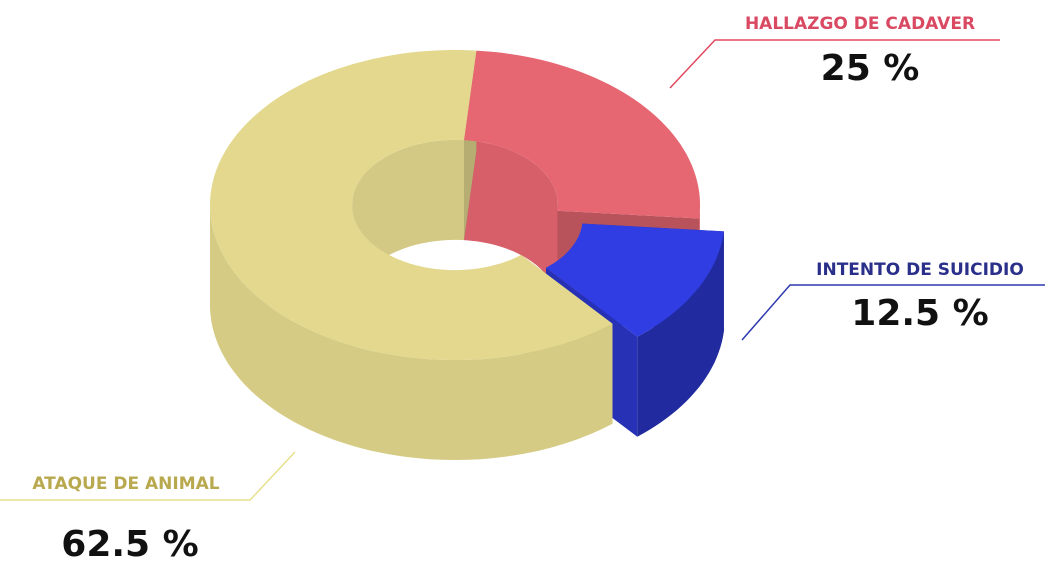 The width and height of the screenshot is (1045, 567). What do you see at coordinates (680, 334) in the screenshot?
I see `outer-wall` at bounding box center [680, 334].